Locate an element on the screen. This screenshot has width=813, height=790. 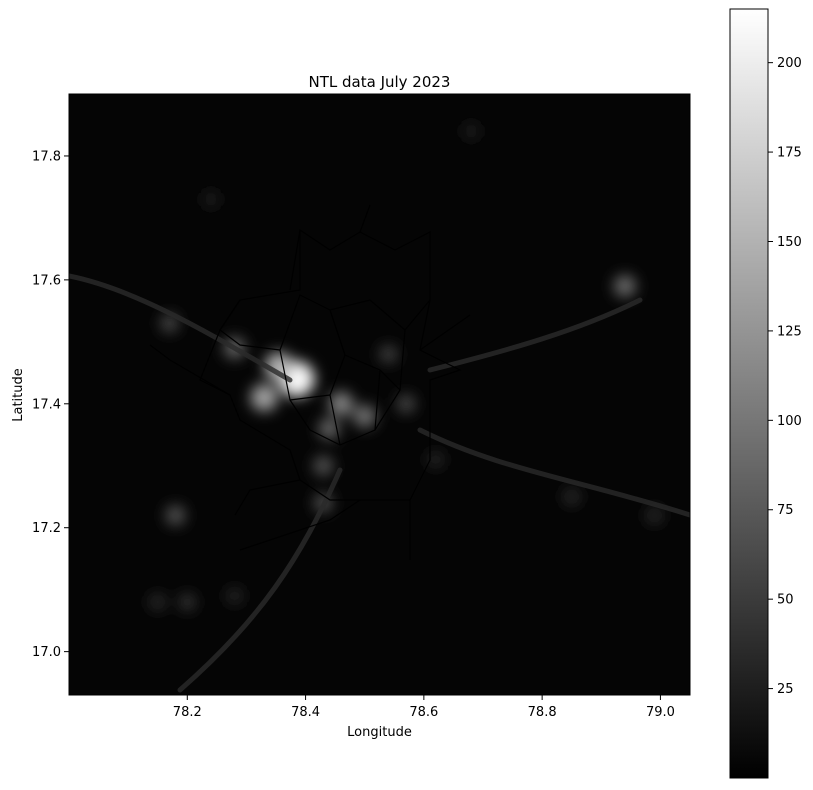
corridor-northeast is located at coordinates (535, 335).